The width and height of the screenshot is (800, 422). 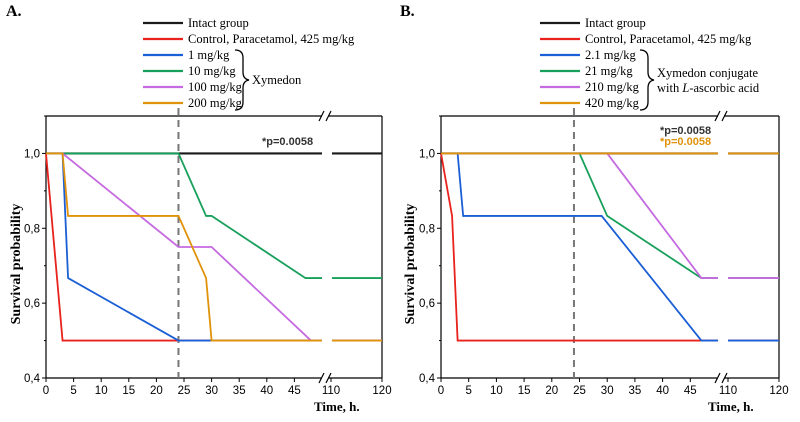 What do you see at coordinates (184, 215) in the screenshot?
I see `series-line` at bounding box center [184, 215].